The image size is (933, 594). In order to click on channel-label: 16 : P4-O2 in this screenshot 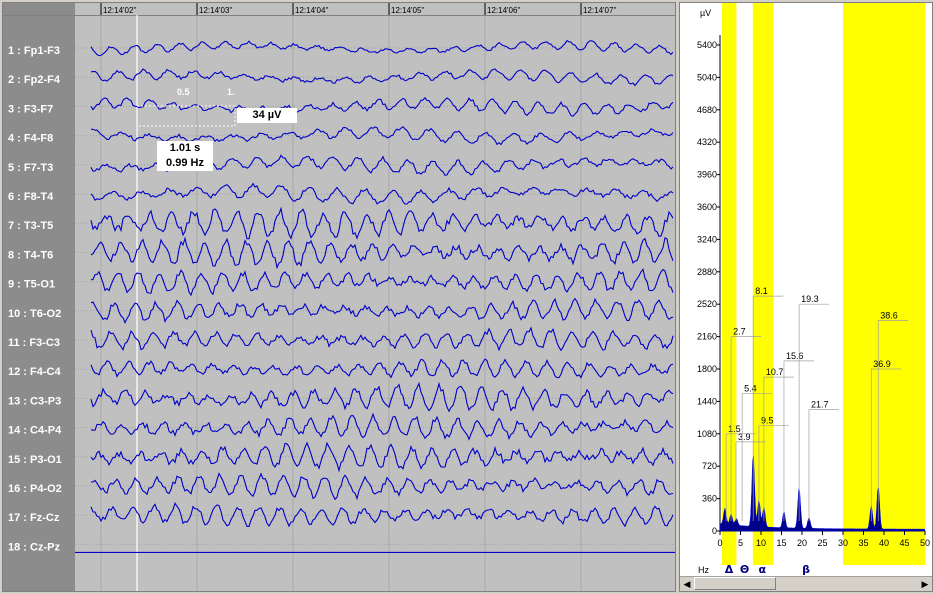, I will do `click(35, 489)`.